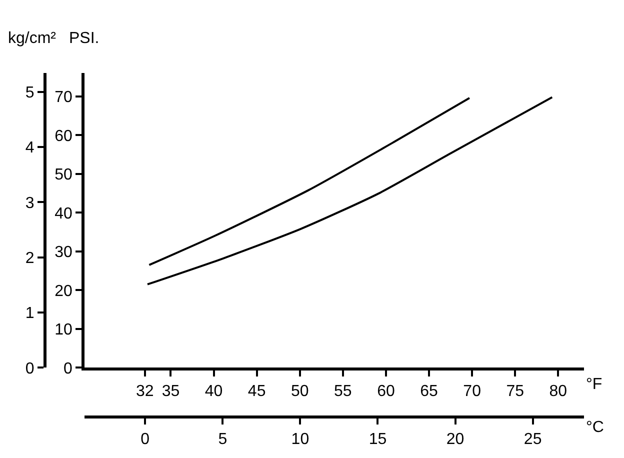  I want to click on x2-tick-label: 5, so click(223, 439).